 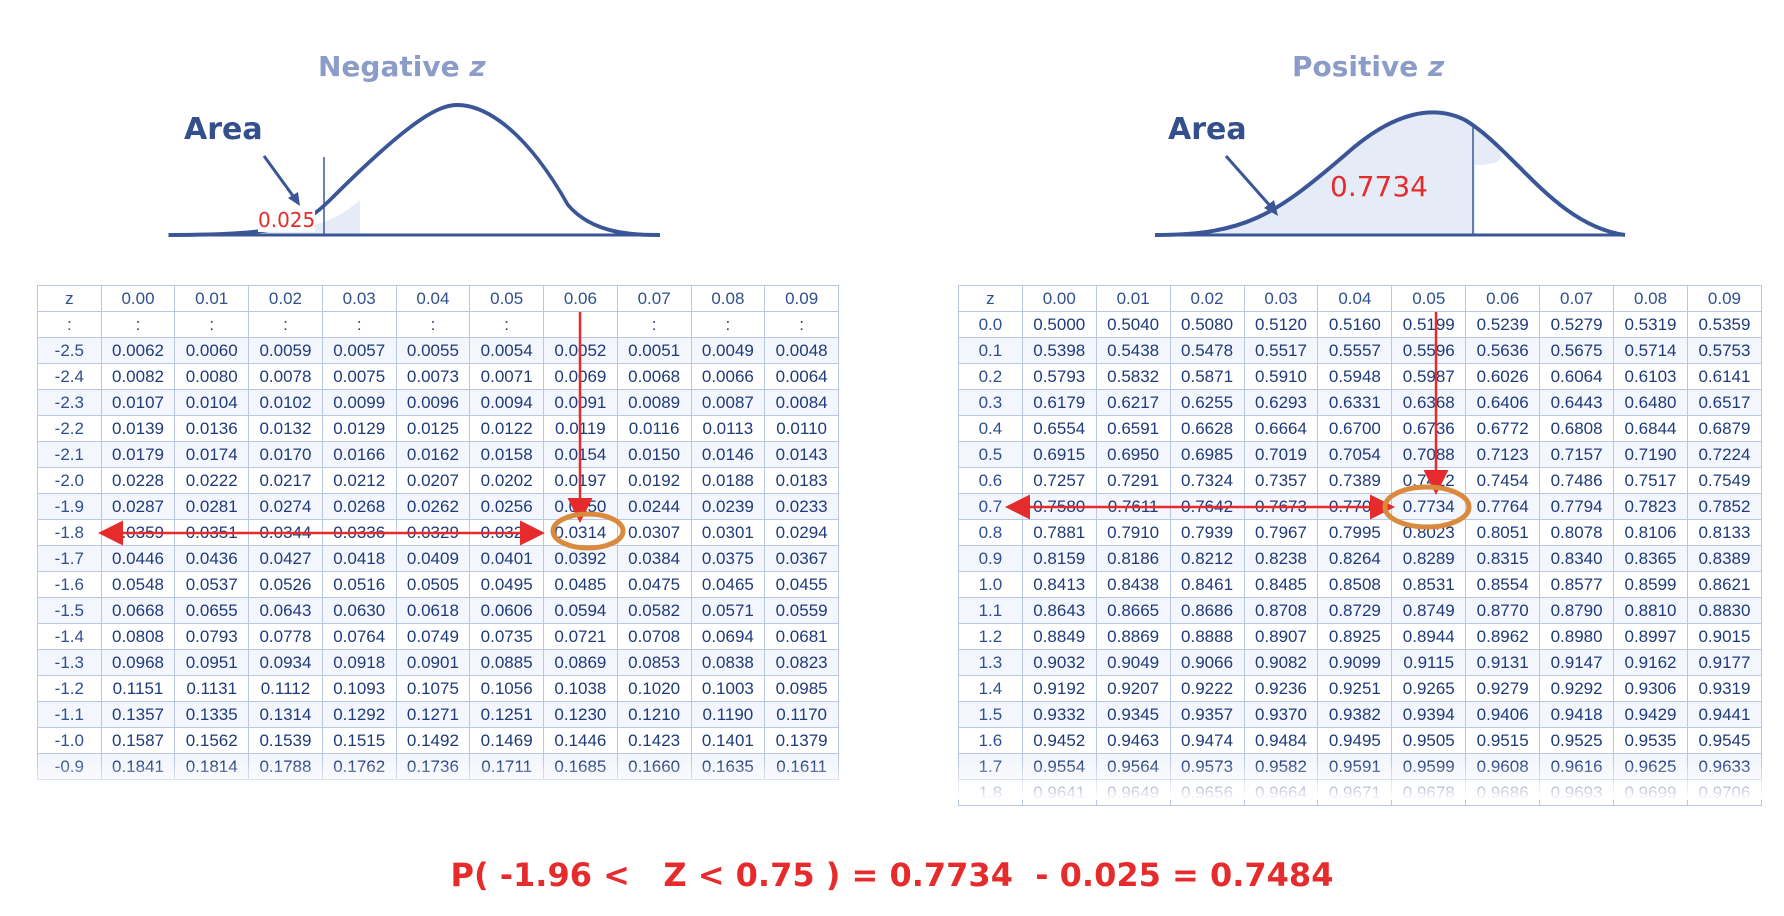 What do you see at coordinates (69, 714) in the screenshot?
I see `row-z-value: -1.1` at bounding box center [69, 714].